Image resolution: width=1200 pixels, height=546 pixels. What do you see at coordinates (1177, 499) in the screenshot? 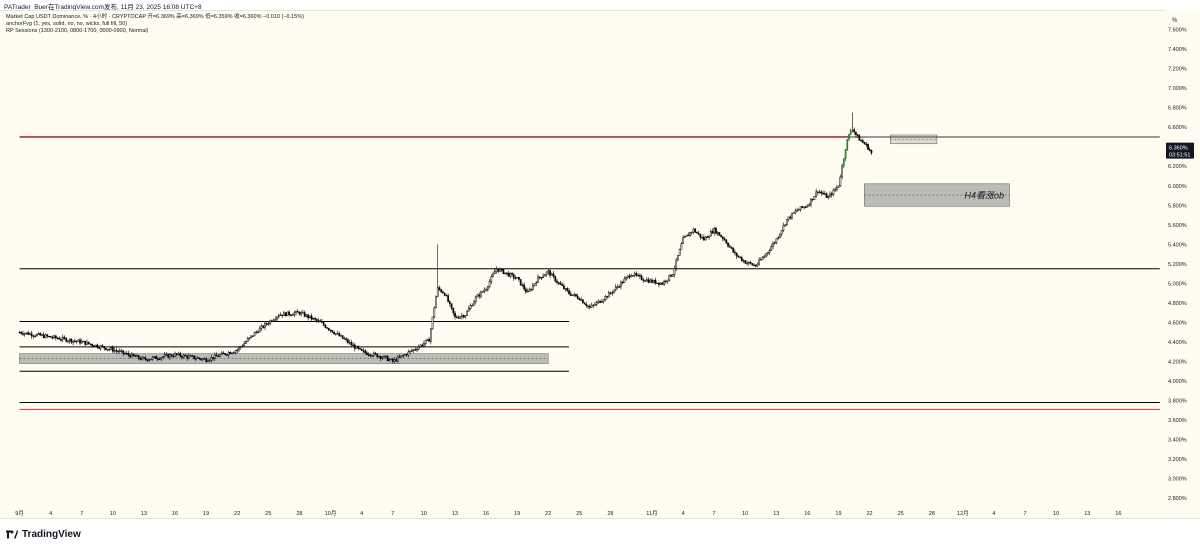
I see `y-tick-label: 2.800%` at bounding box center [1177, 499].